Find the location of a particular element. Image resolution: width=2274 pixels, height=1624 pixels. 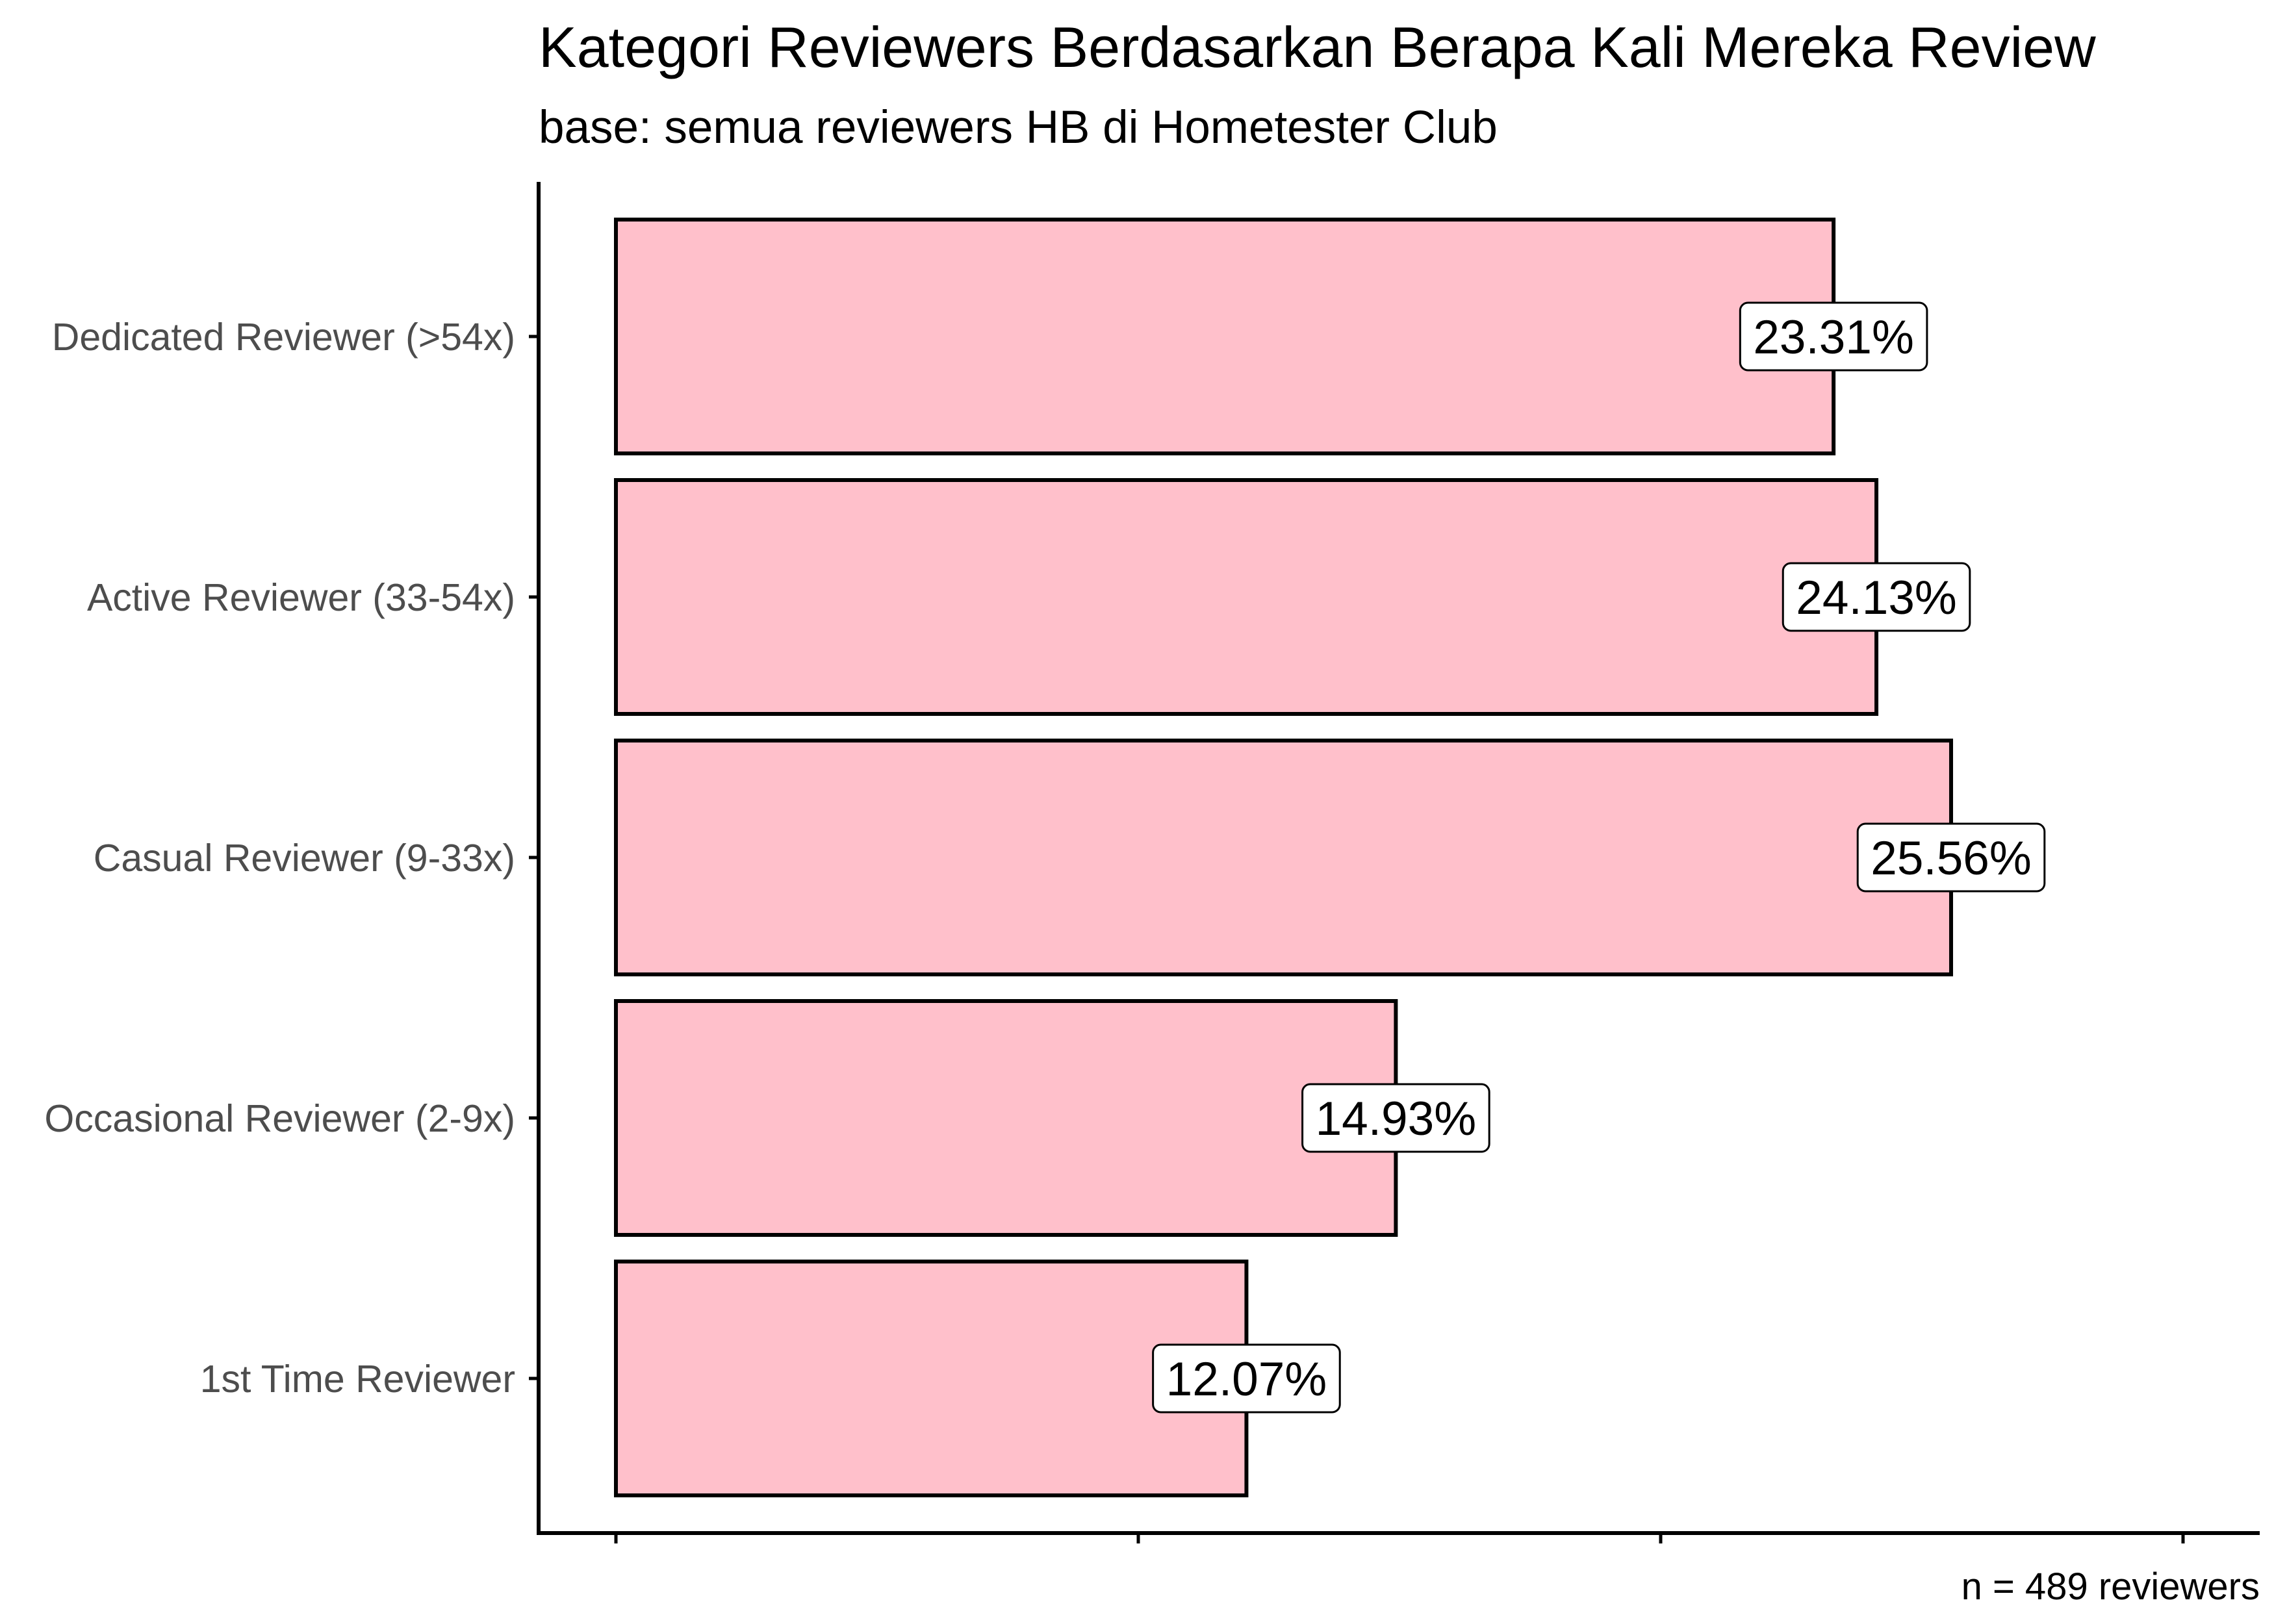

chart-caption: n = 489 reviewers is located at coordinates (2110, 1587).